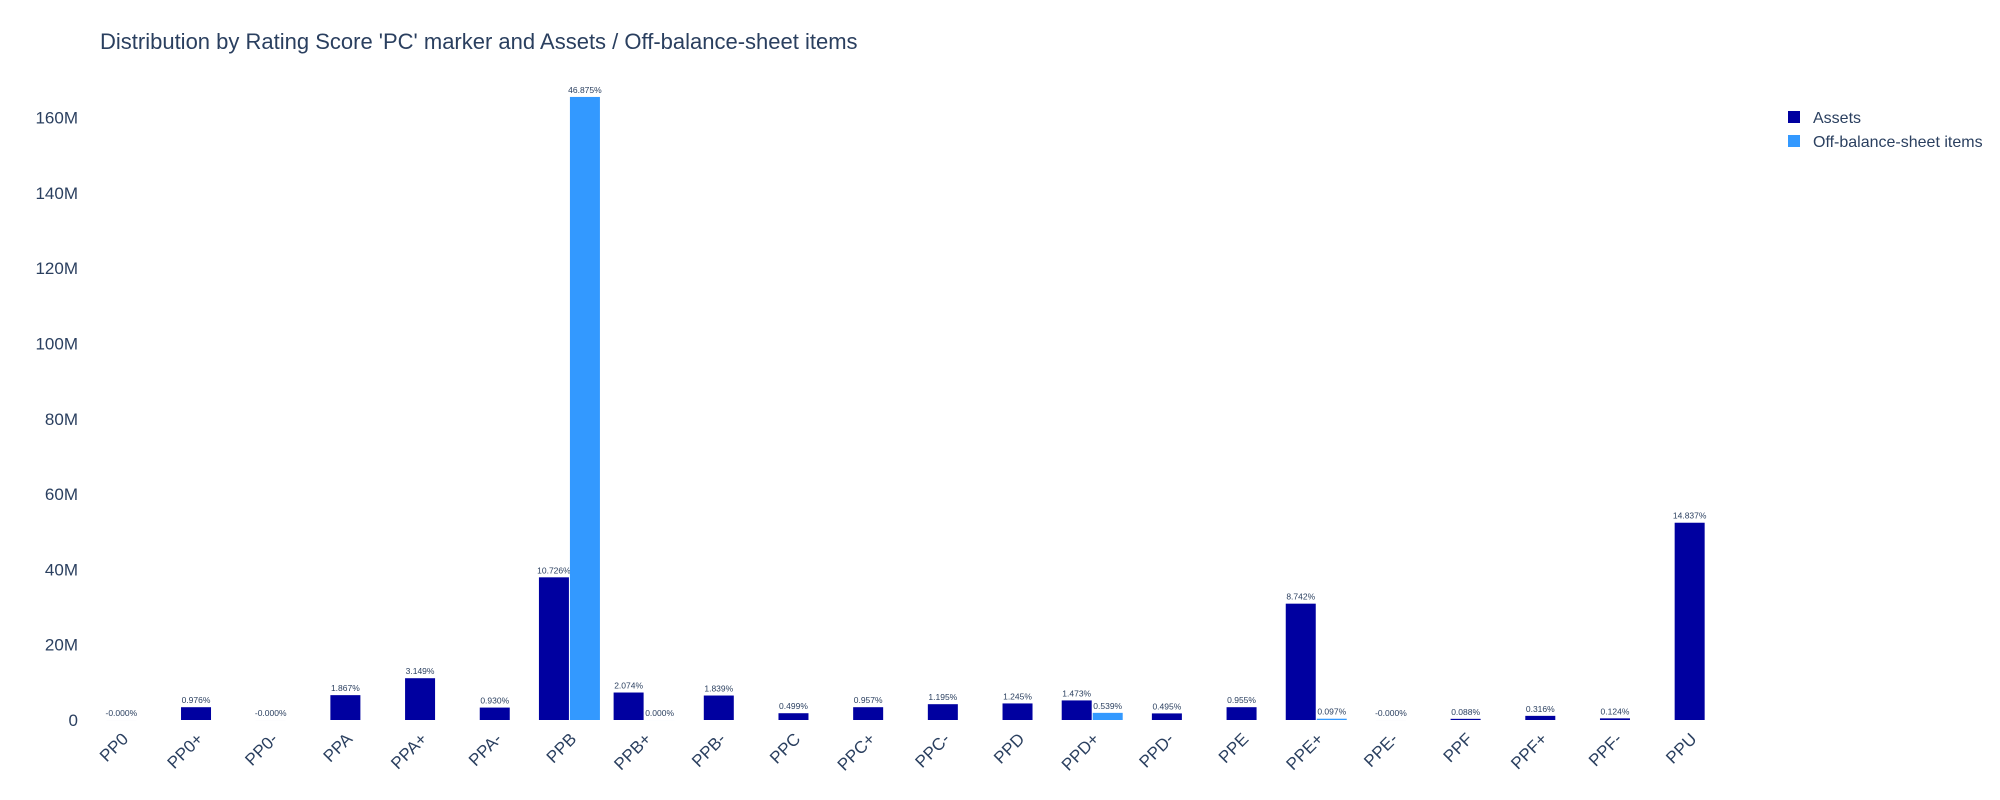  What do you see at coordinates (1157, 750) in the screenshot?
I see `x-tick-label: PPD-` at bounding box center [1157, 750].